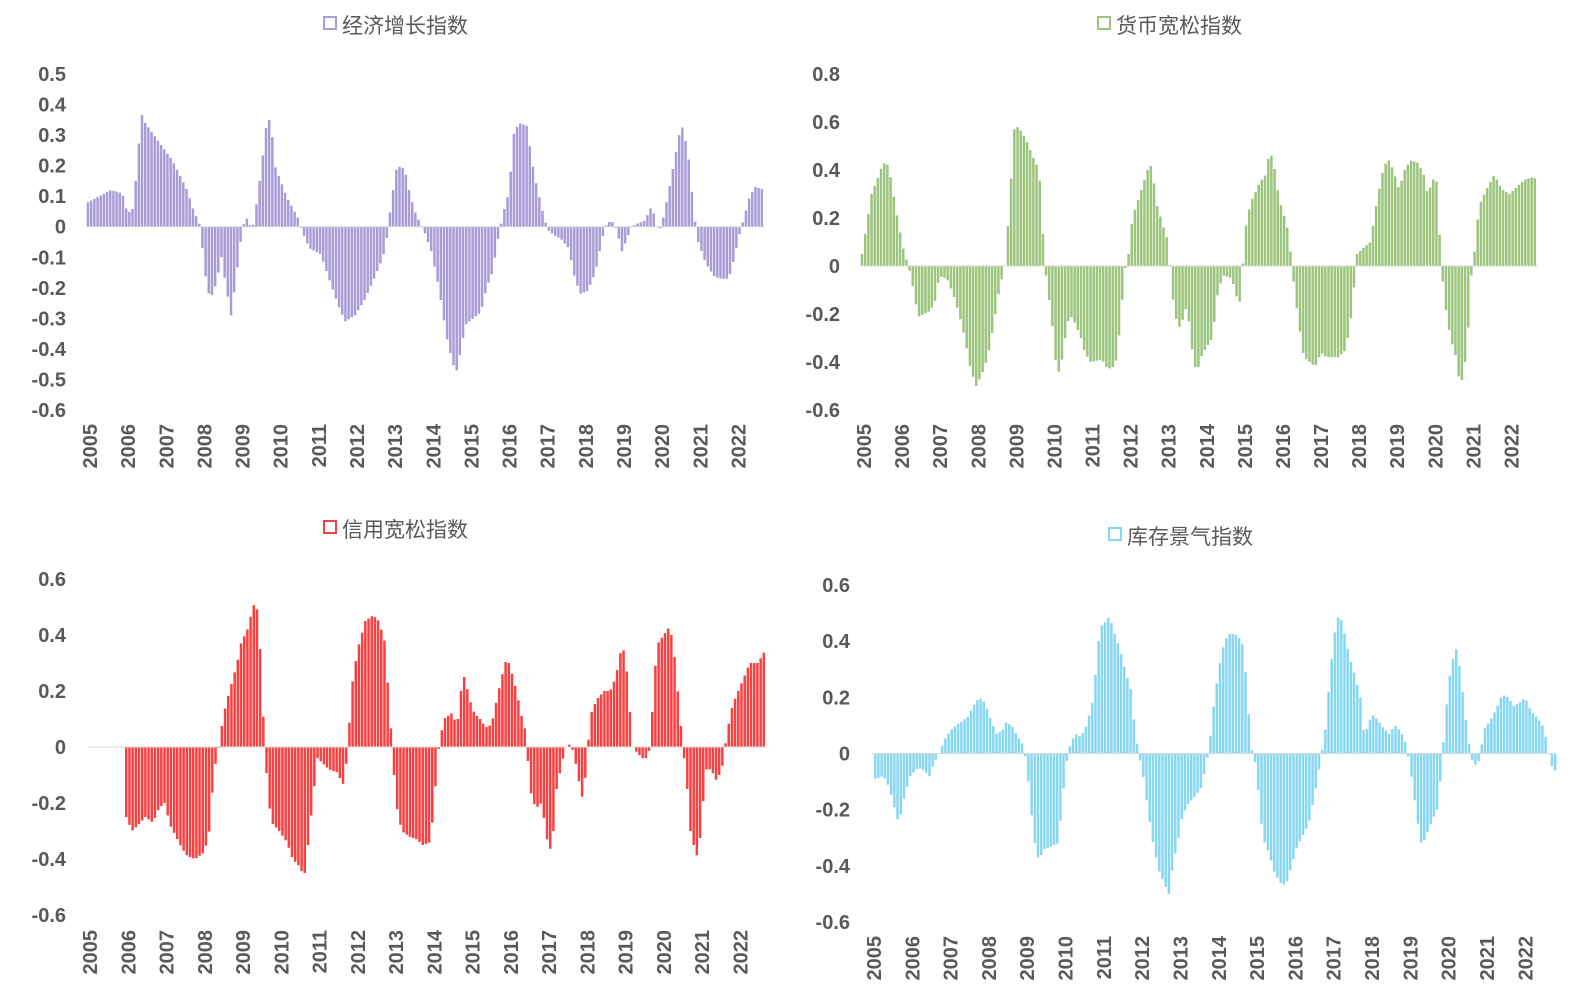  What do you see at coordinates (941, 446) in the screenshot?
I see `x-tick-label: 2007` at bounding box center [941, 446].